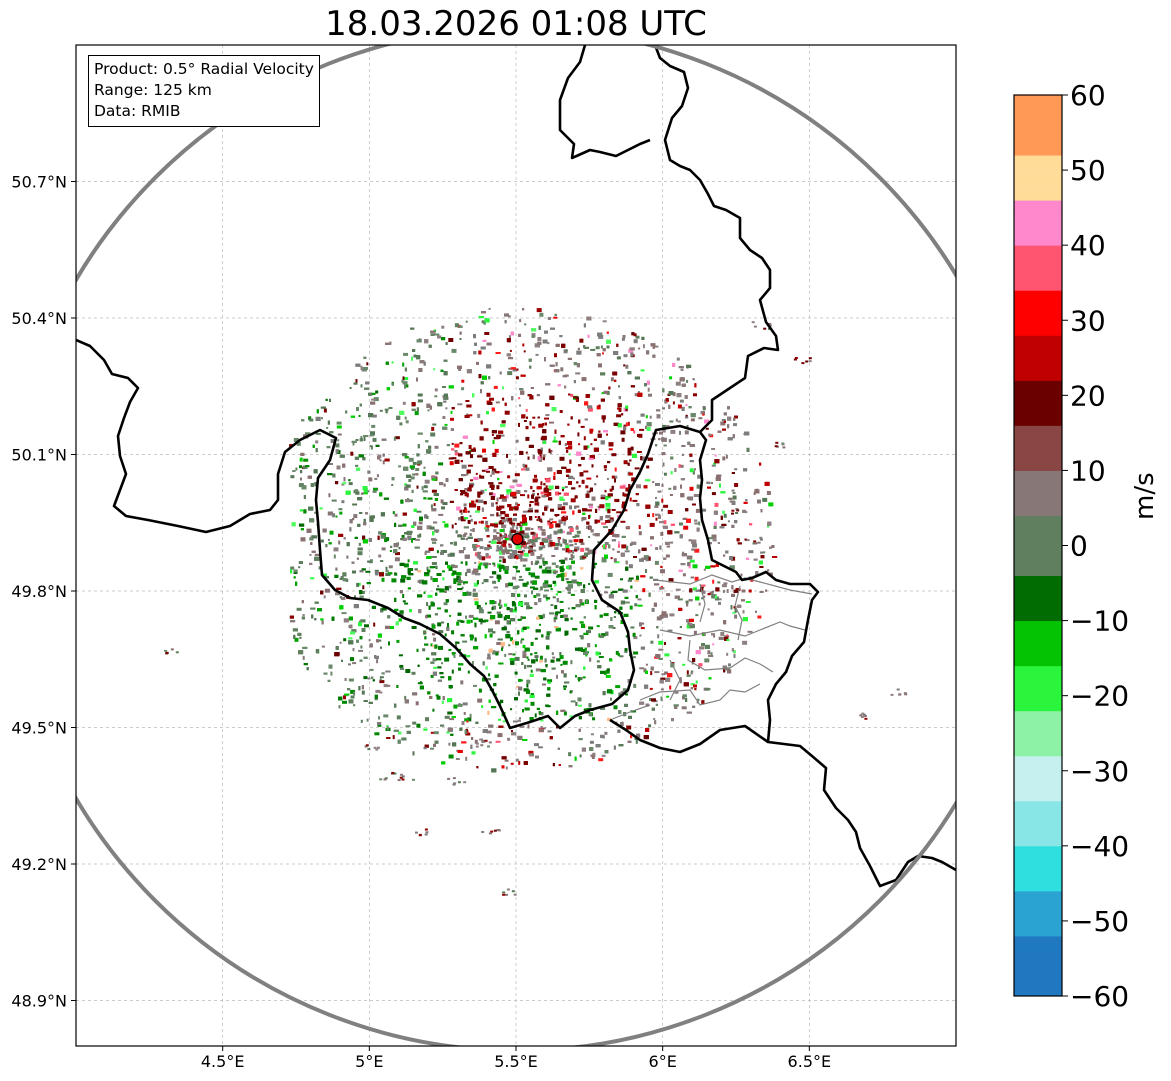 The width and height of the screenshot is (1171, 1081). Describe the element at coordinates (1099, 696) in the screenshot. I see `colorbar-tick-label: −20` at that location.